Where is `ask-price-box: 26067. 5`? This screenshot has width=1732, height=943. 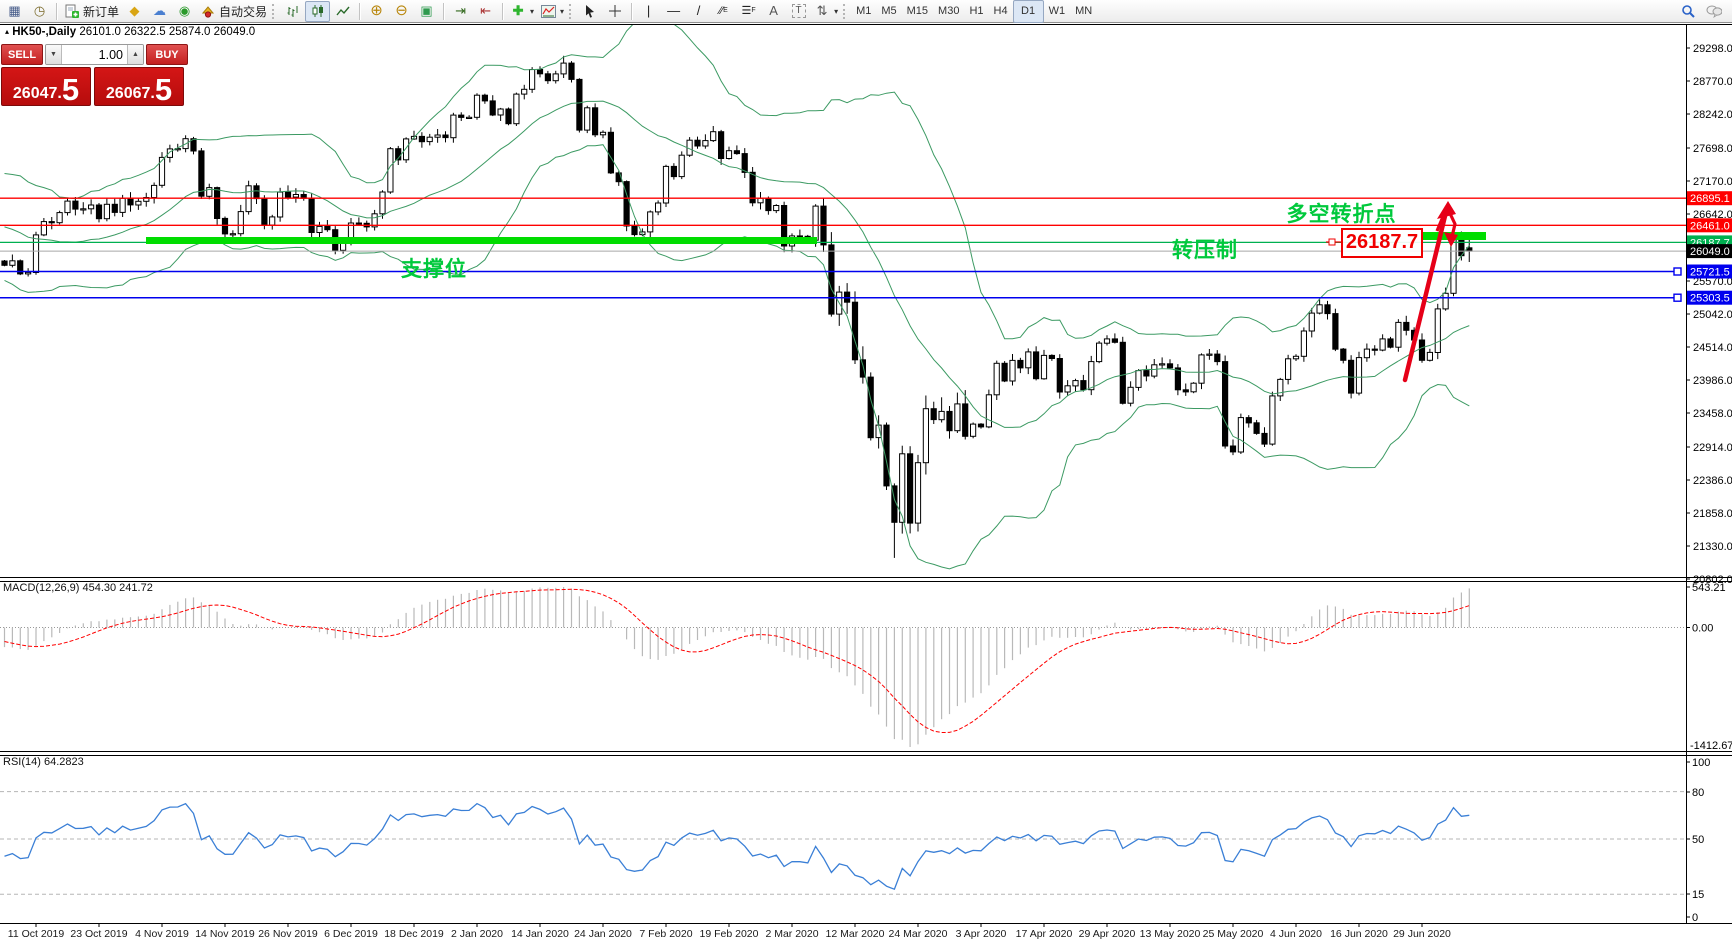
ask-price-box: 26067. 5 is located at coordinates (139, 86).